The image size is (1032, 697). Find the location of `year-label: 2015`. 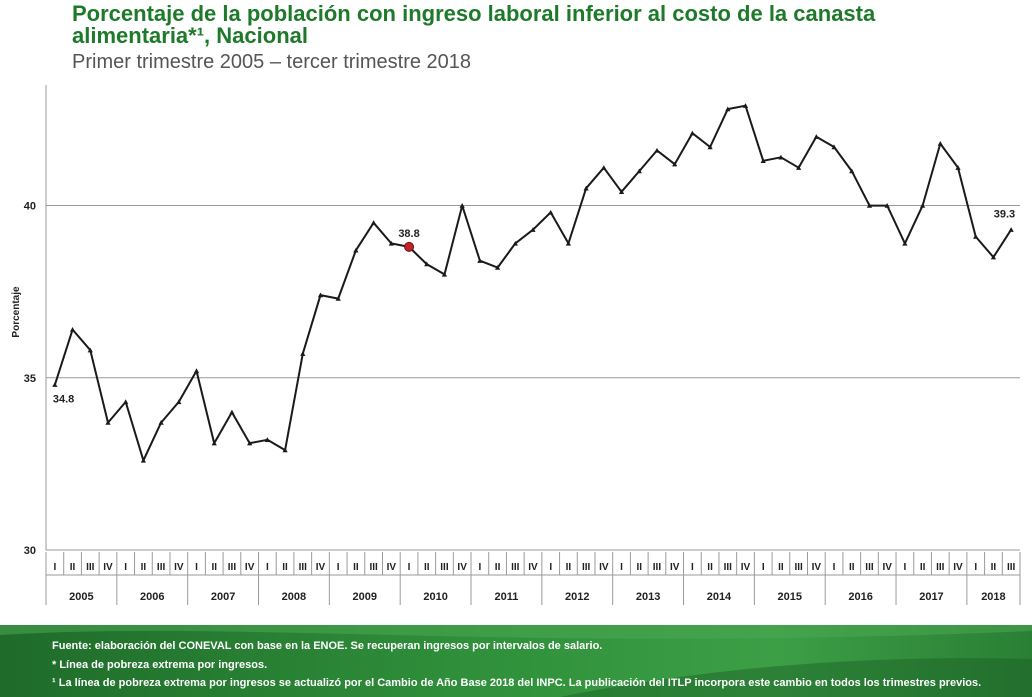

year-label: 2015 is located at coordinates (790, 597).